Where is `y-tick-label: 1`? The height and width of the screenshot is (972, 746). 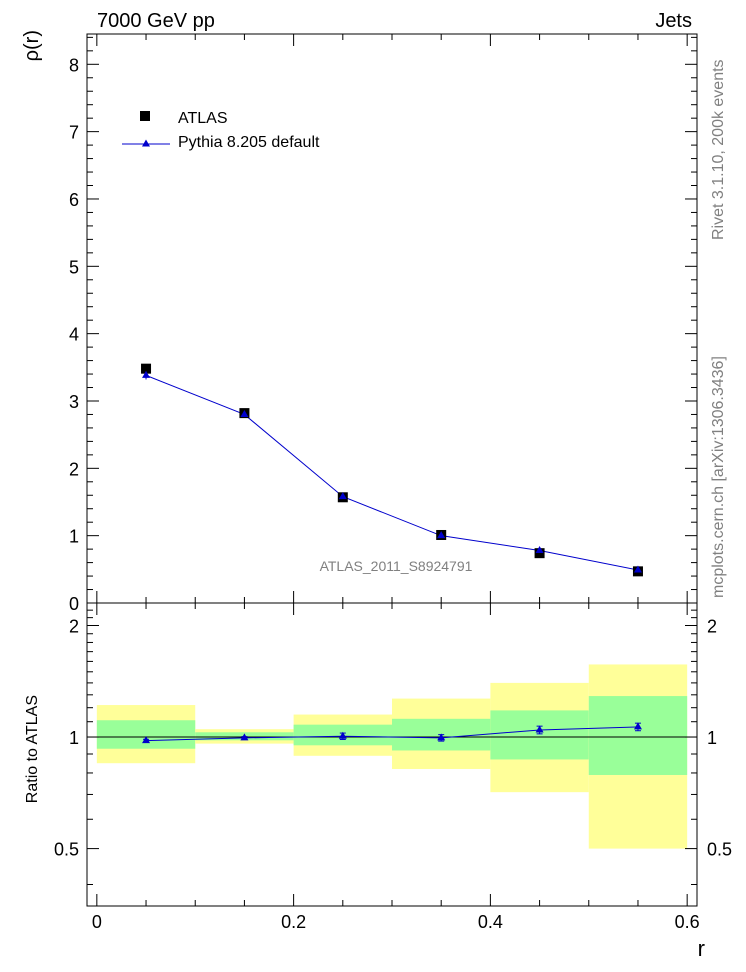
y-tick-label: 1 is located at coordinates (74, 537).